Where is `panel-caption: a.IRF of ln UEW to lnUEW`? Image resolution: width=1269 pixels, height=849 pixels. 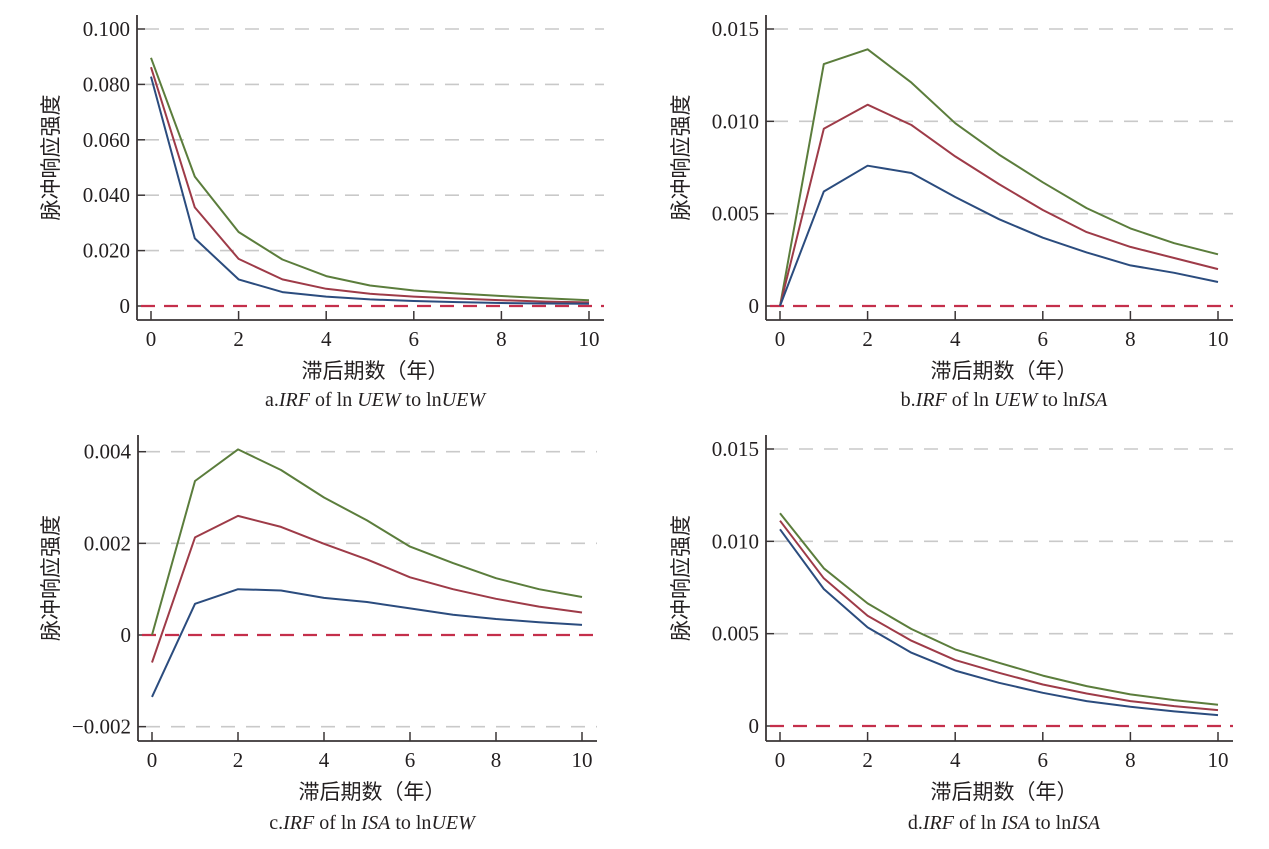
panel-caption: a.IRF of ln UEW to lnUEW is located at coordinates (376, 400).